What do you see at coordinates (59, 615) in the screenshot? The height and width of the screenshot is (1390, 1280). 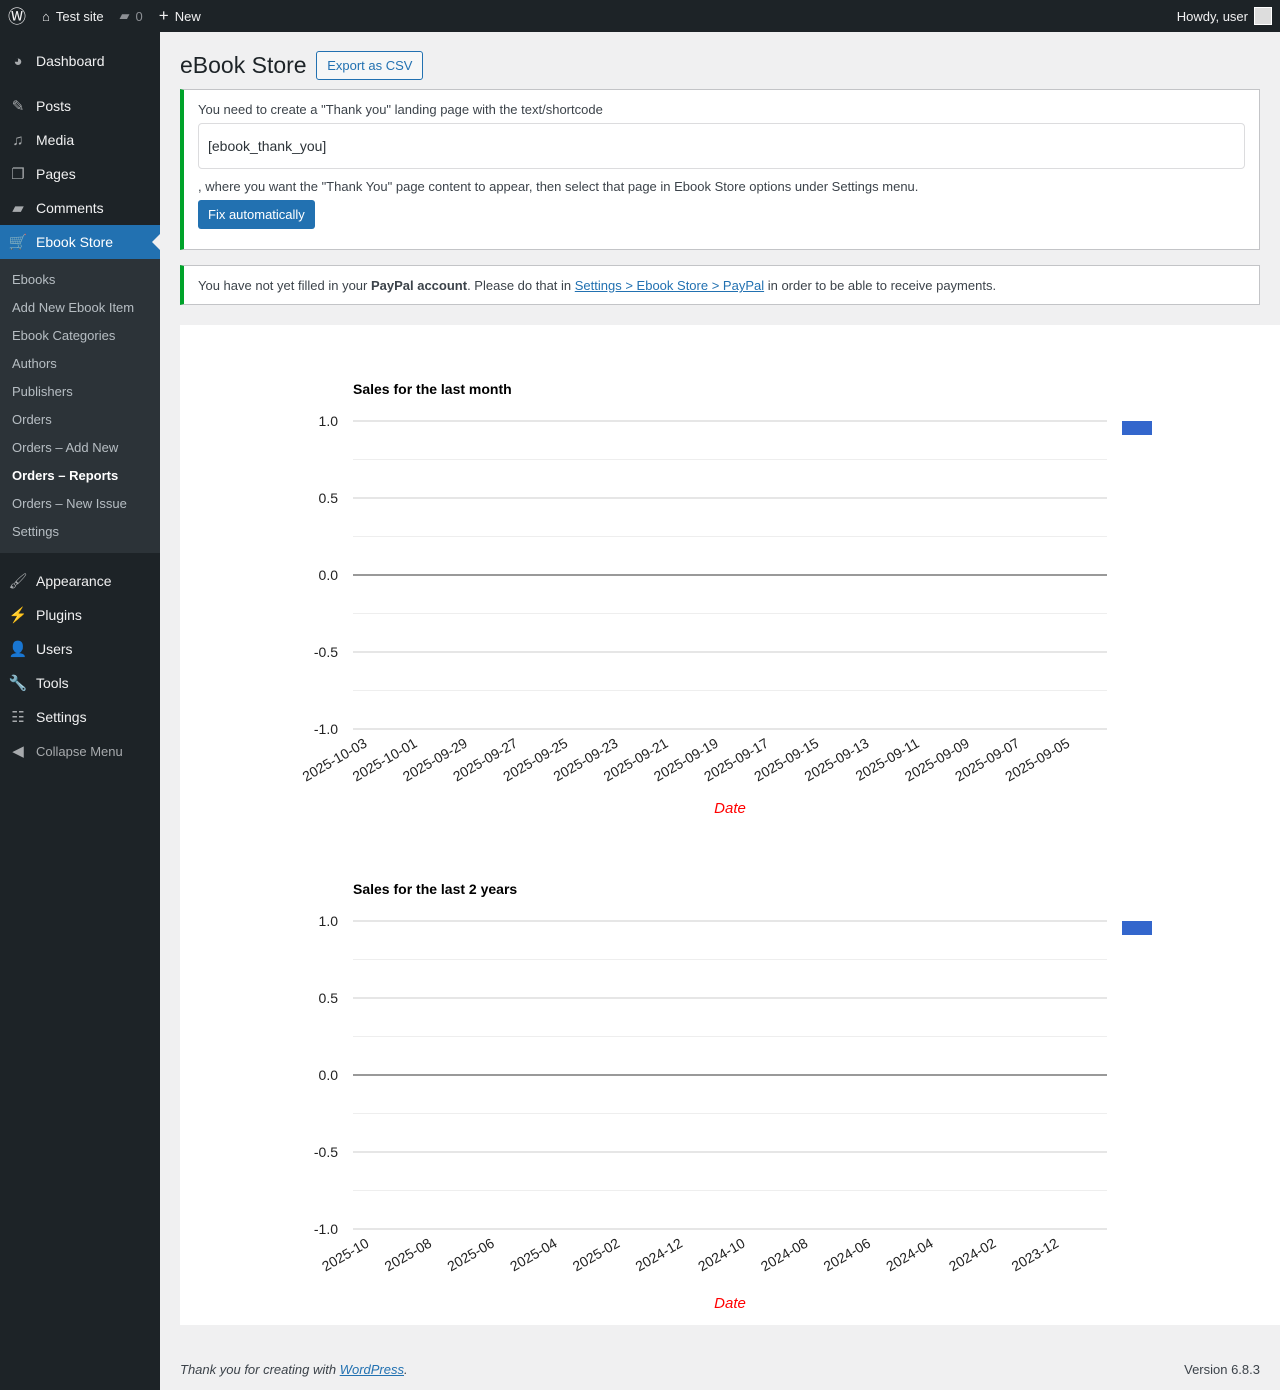 I see `label: Plugins` at bounding box center [59, 615].